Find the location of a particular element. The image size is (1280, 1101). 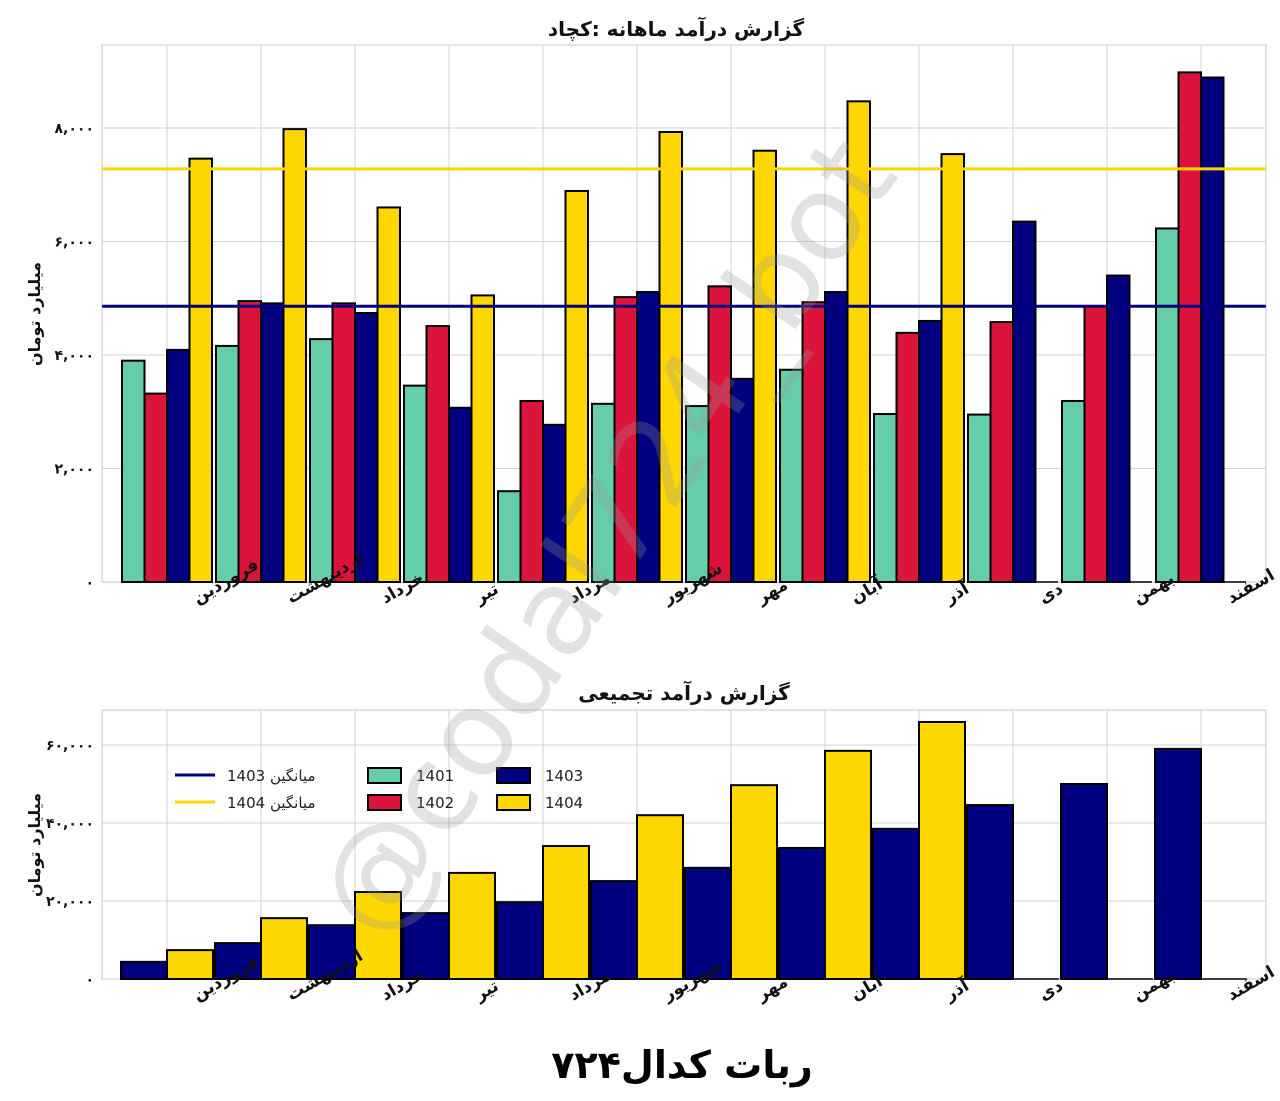

legend-label: 1403 is located at coordinates (564, 776).